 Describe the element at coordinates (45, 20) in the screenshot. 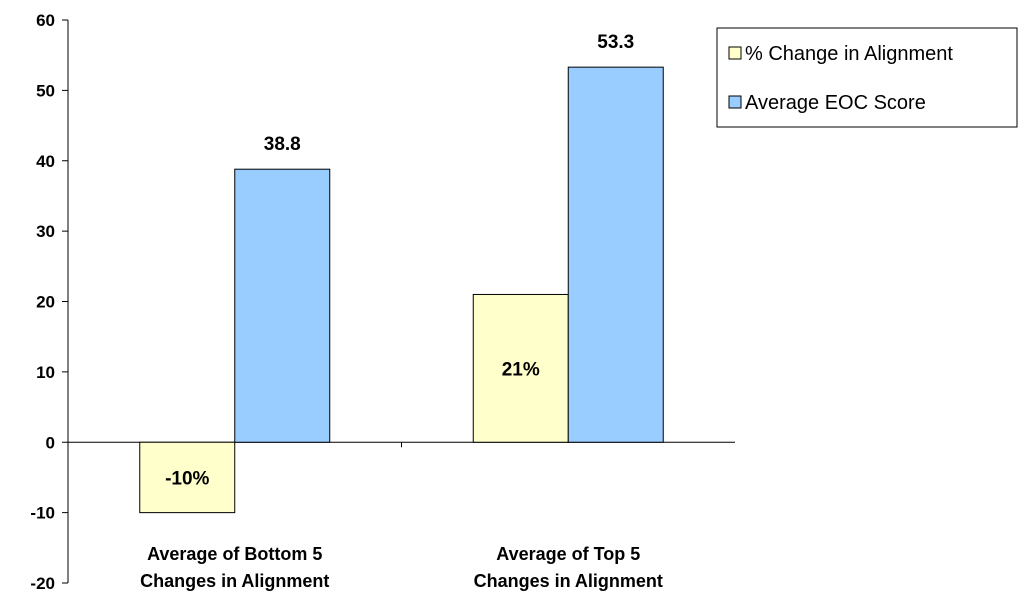

I see `y-tick-label: 60` at that location.